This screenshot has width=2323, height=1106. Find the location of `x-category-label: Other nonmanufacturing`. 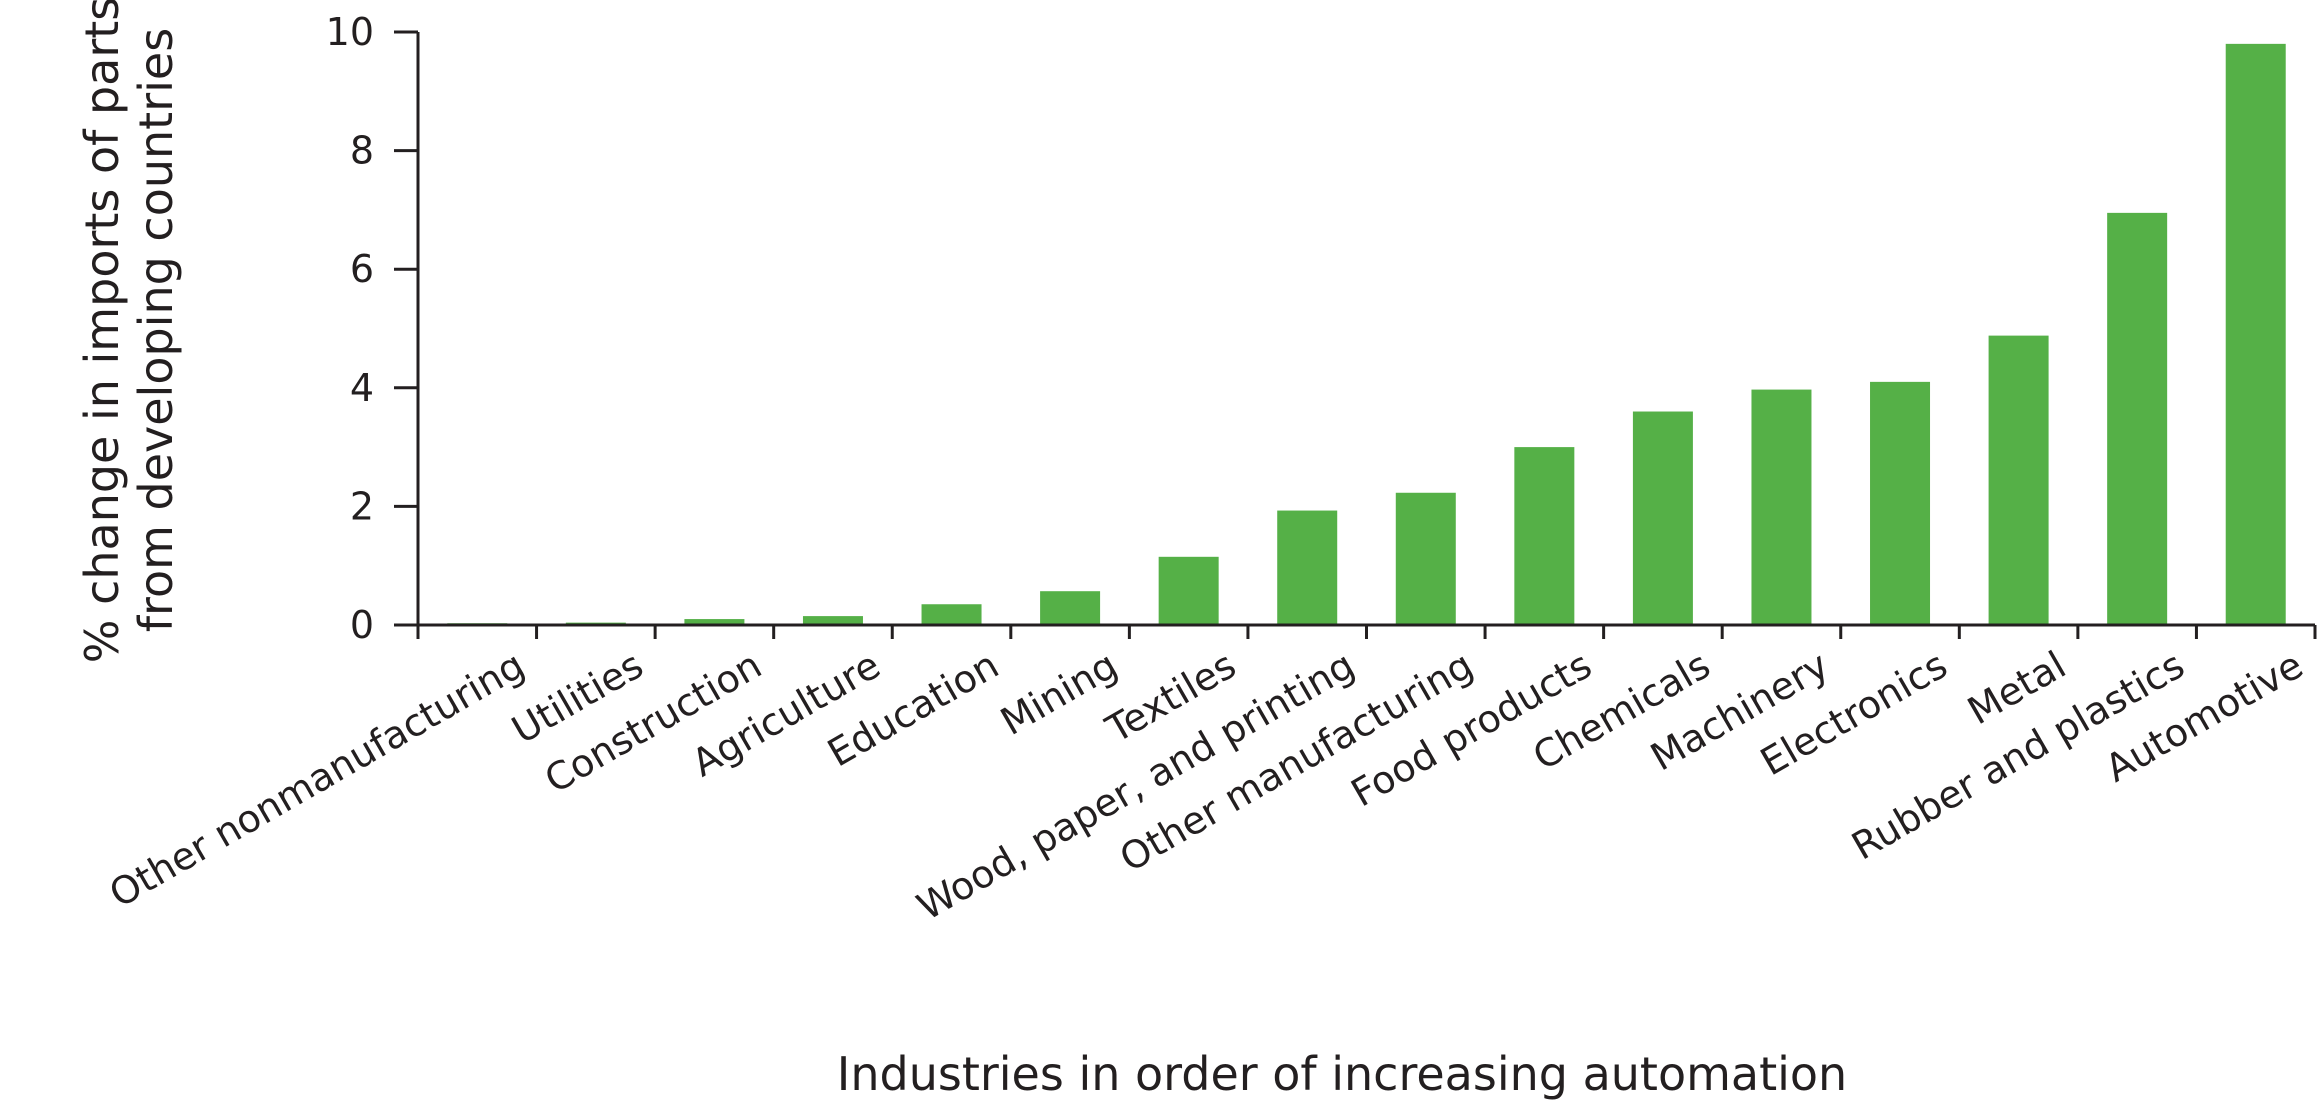

x-category-label: Other nonmanufacturing is located at coordinates (317, 780).